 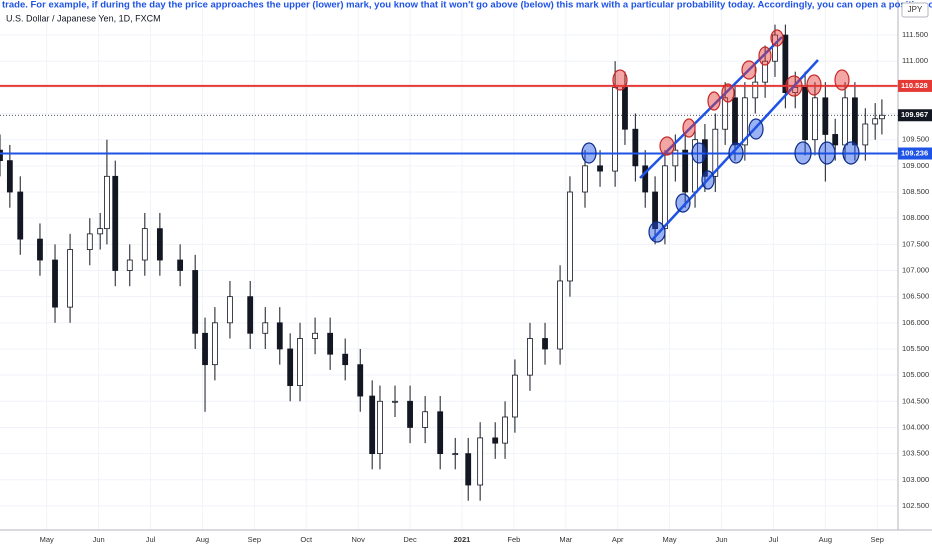 I want to click on y-tick-label: 107.000, so click(x=915, y=269).